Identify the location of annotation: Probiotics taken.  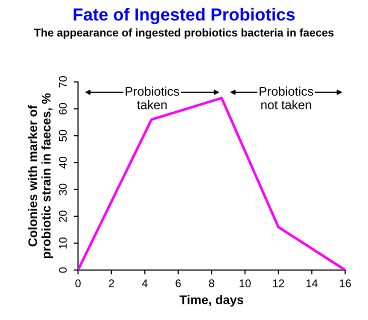
(153, 98).